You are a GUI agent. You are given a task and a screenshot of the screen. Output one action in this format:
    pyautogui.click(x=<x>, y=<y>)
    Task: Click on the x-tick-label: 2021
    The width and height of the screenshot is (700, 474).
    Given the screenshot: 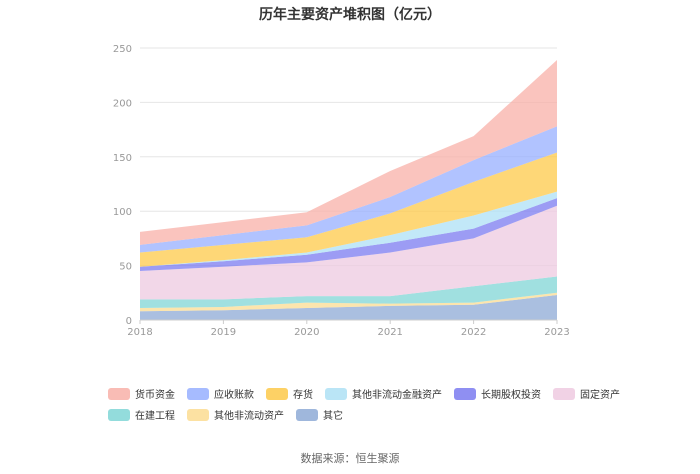 What is the action you would take?
    pyautogui.click(x=389, y=332)
    